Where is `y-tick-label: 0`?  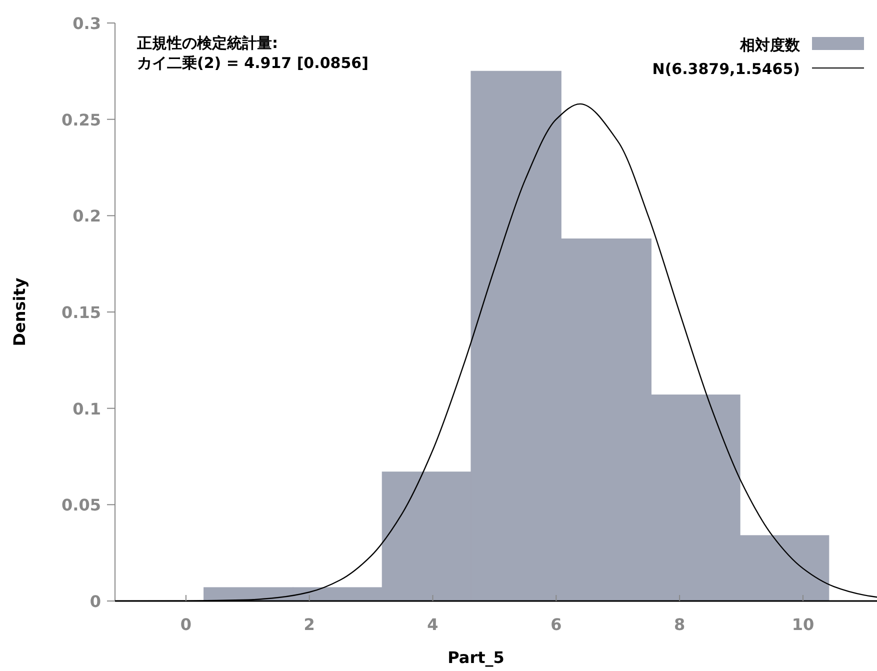
y-tick-label: 0 is located at coordinates (95, 601).